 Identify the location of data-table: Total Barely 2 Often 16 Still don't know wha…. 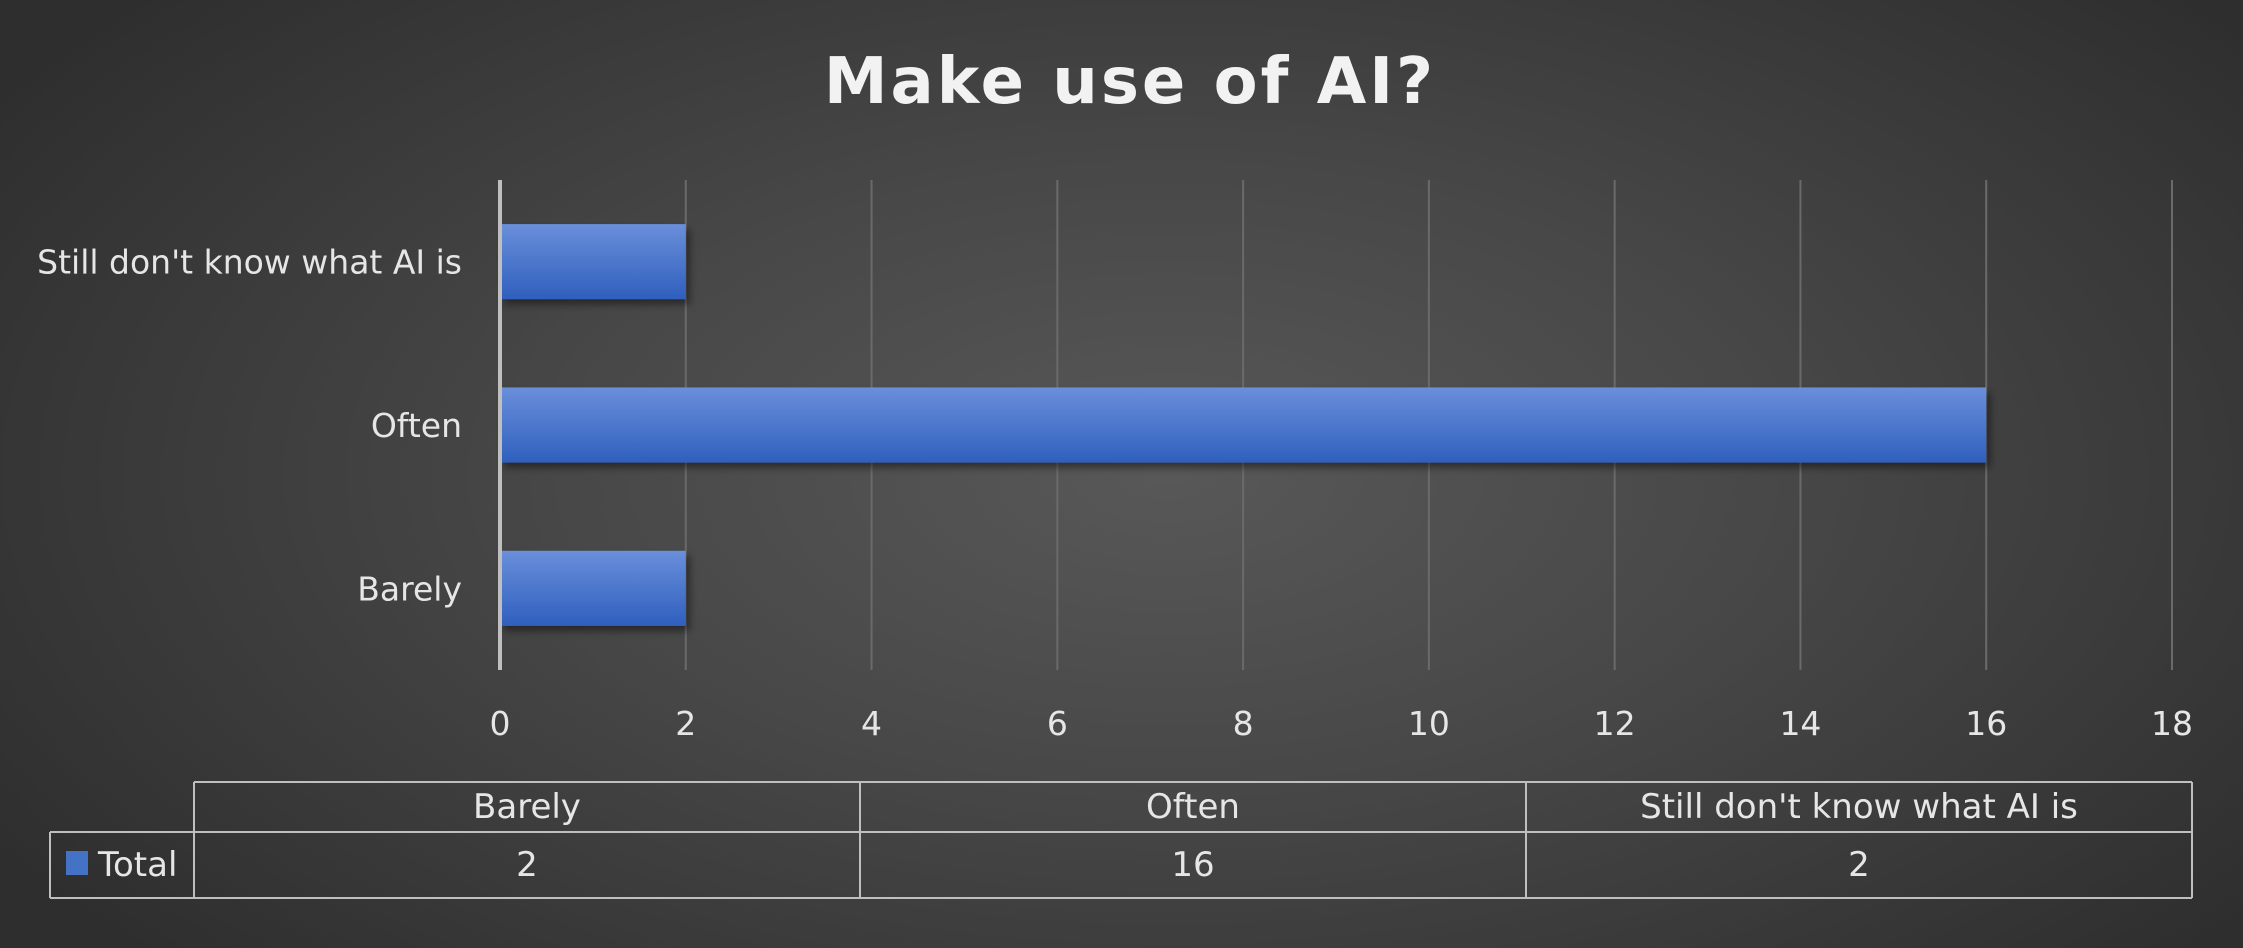
(1121, 840).